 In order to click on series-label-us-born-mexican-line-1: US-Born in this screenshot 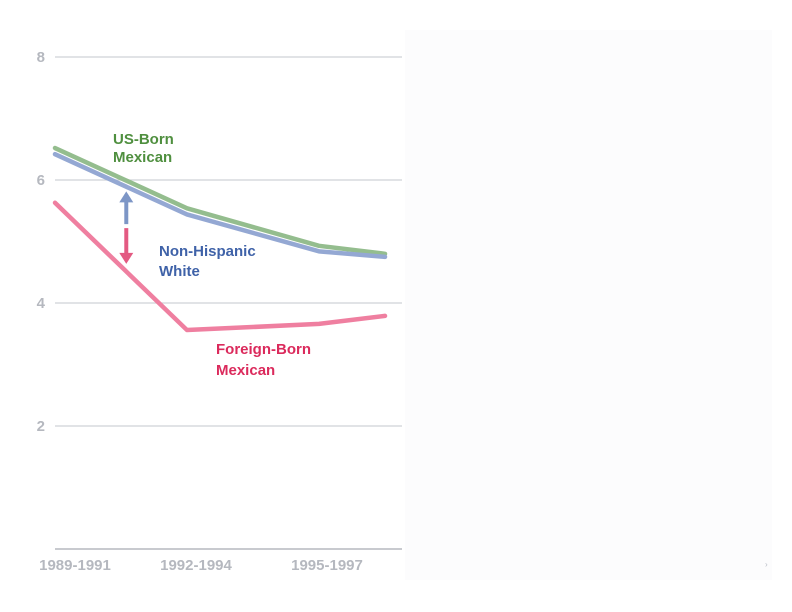, I will do `click(143, 139)`.